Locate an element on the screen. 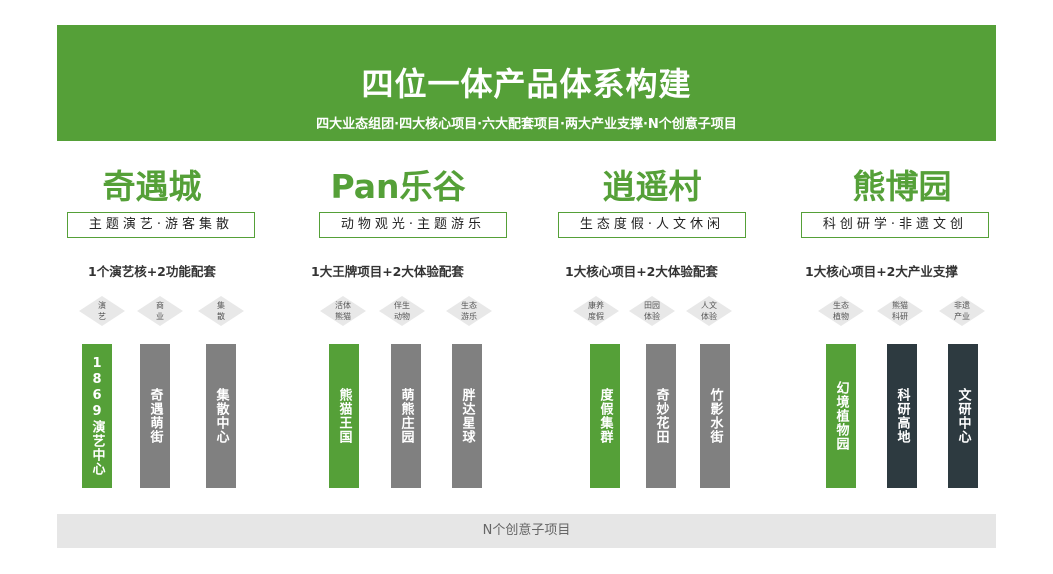 The width and height of the screenshot is (1053, 574). diamond-item: 熊猫 科研 is located at coordinates (900, 311).